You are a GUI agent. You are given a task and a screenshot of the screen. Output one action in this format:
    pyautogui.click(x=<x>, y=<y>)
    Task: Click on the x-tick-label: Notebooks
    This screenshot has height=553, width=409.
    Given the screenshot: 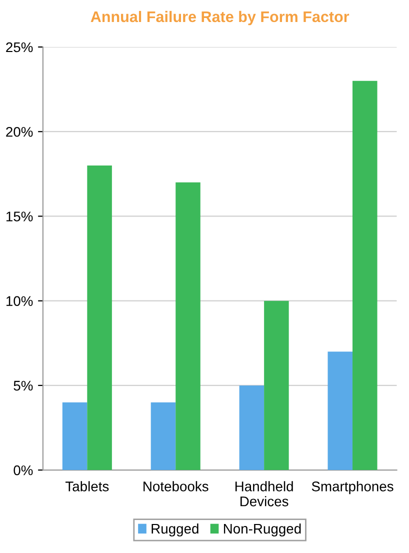 What is the action you would take?
    pyautogui.click(x=176, y=486)
    